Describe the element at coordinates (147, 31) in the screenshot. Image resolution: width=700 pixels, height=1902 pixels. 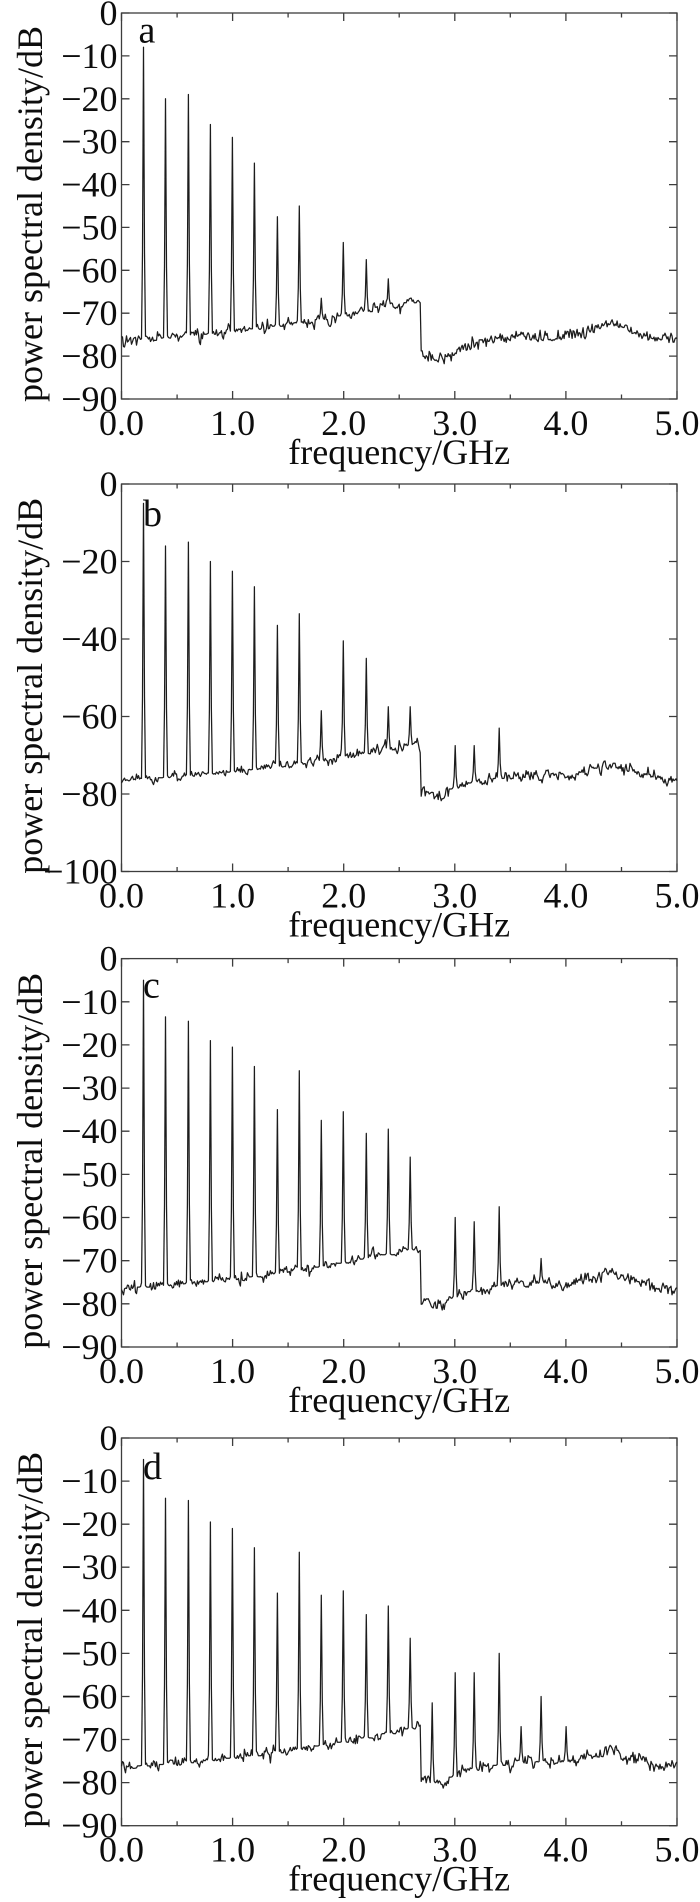
I see `svg-text: a` at that location.